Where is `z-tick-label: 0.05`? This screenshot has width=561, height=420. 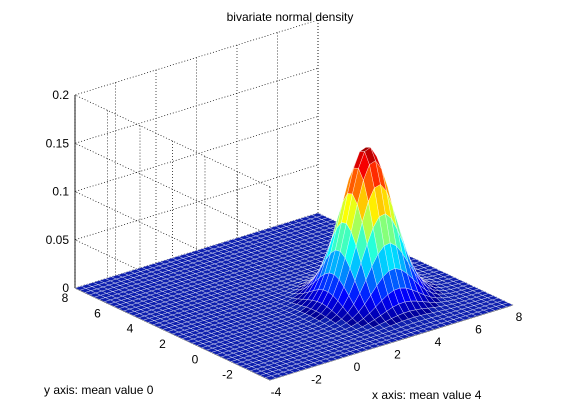
z-tick-label: 0.05 is located at coordinates (58, 240).